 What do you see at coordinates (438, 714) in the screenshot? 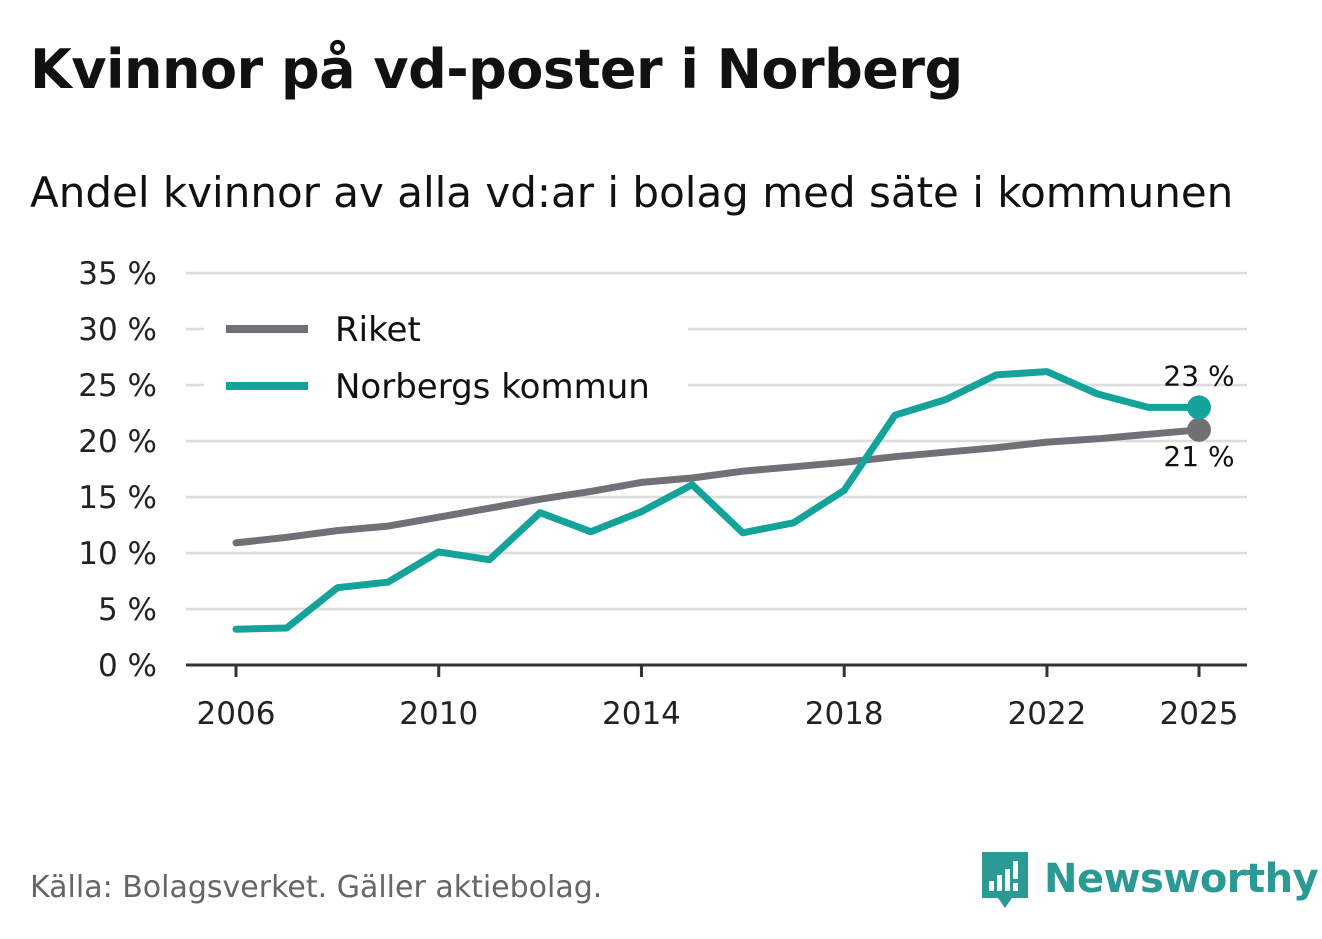
I see `x-tick-label: 2010` at bounding box center [438, 714].